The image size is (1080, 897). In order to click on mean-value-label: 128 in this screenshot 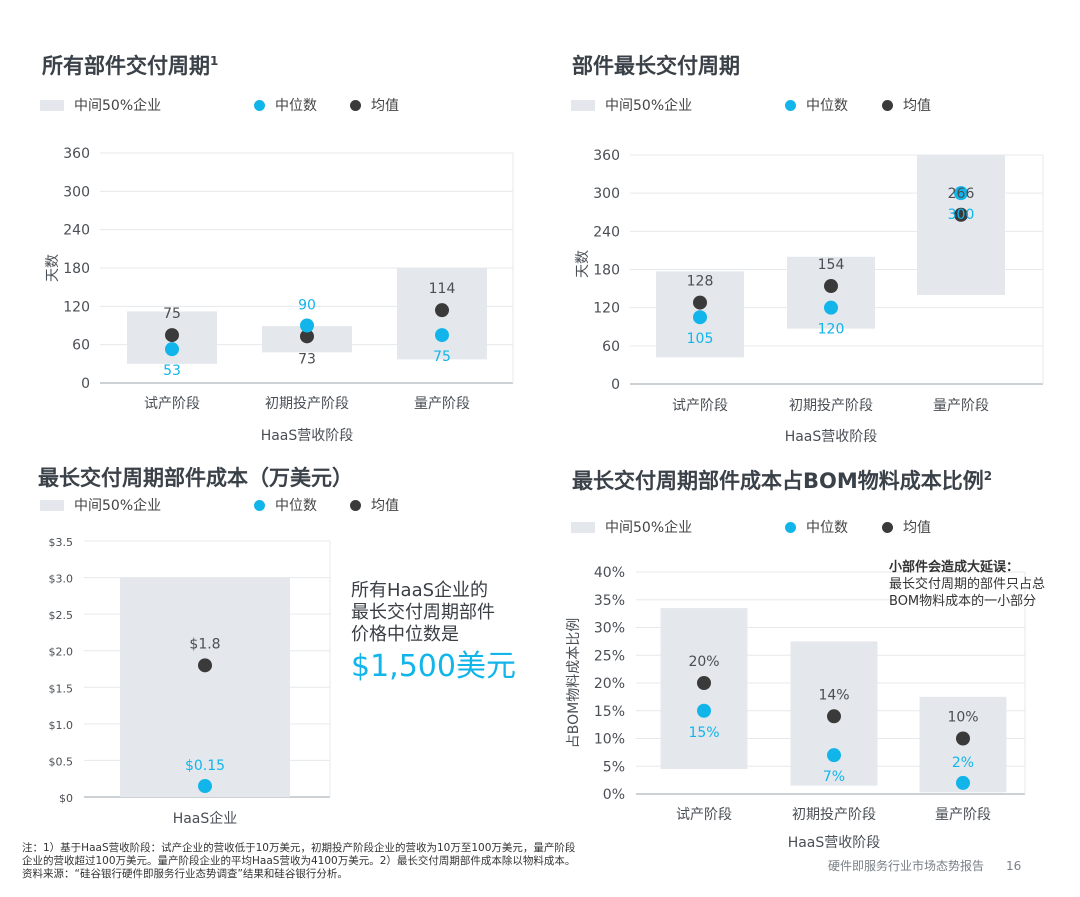, I will do `click(700, 282)`.